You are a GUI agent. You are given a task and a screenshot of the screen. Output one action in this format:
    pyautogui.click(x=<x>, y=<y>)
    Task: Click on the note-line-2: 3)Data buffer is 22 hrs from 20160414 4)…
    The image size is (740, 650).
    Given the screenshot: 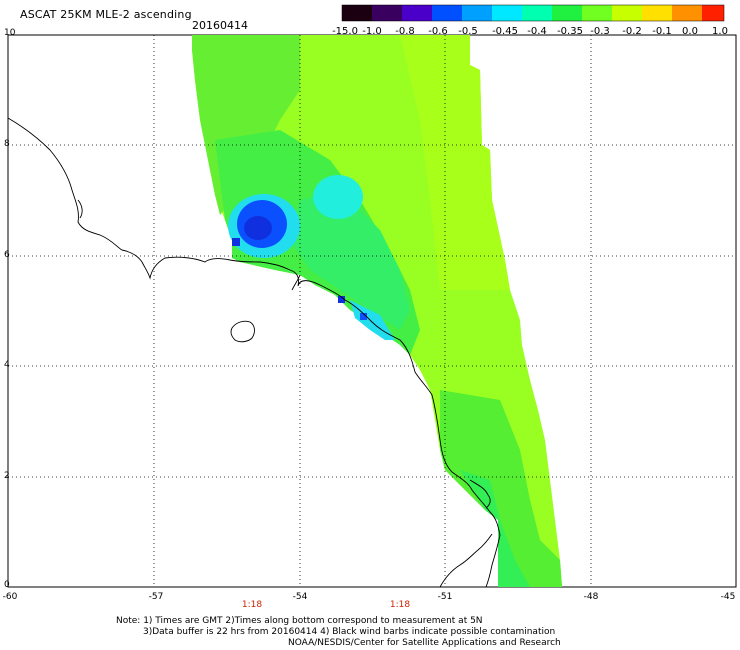 What is the action you would take?
    pyautogui.click(x=349, y=632)
    